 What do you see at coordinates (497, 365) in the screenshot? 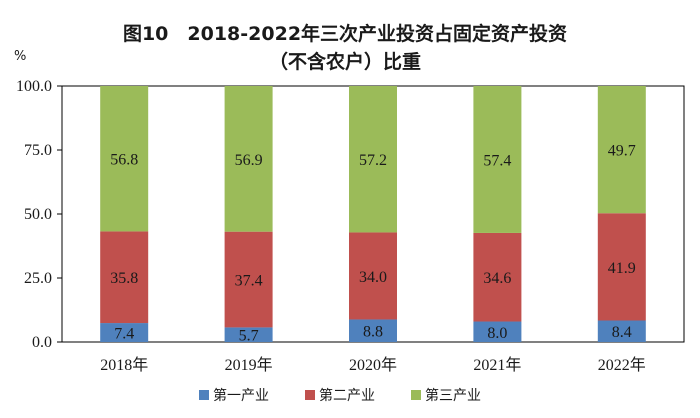
I see `x-tick-label: 2021年` at bounding box center [497, 365].